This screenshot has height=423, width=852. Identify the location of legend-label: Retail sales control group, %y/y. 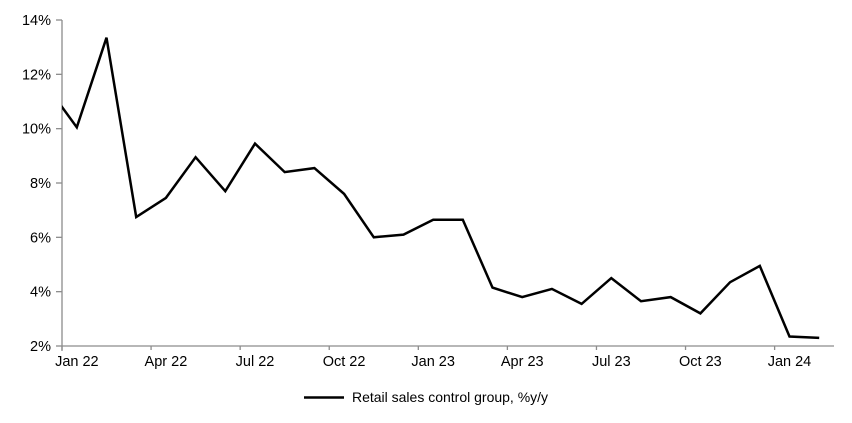
(450, 397).